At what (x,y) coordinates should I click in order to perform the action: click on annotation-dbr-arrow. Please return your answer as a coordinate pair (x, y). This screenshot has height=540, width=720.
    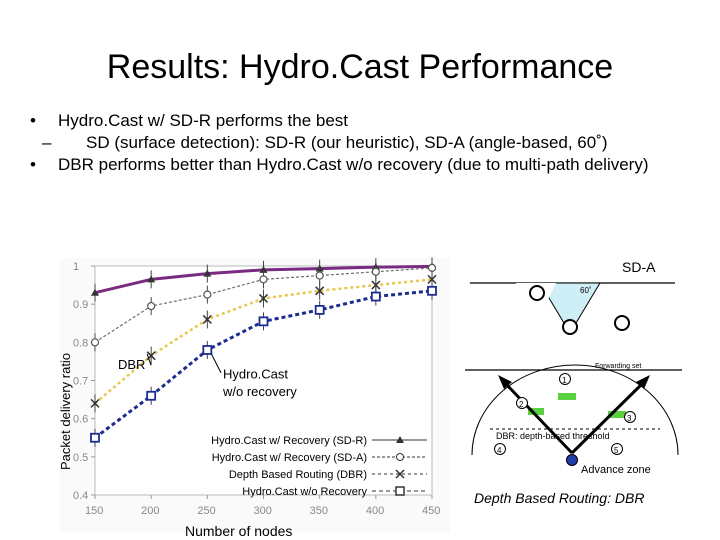
    Looking at the image, I should click on (149, 359).